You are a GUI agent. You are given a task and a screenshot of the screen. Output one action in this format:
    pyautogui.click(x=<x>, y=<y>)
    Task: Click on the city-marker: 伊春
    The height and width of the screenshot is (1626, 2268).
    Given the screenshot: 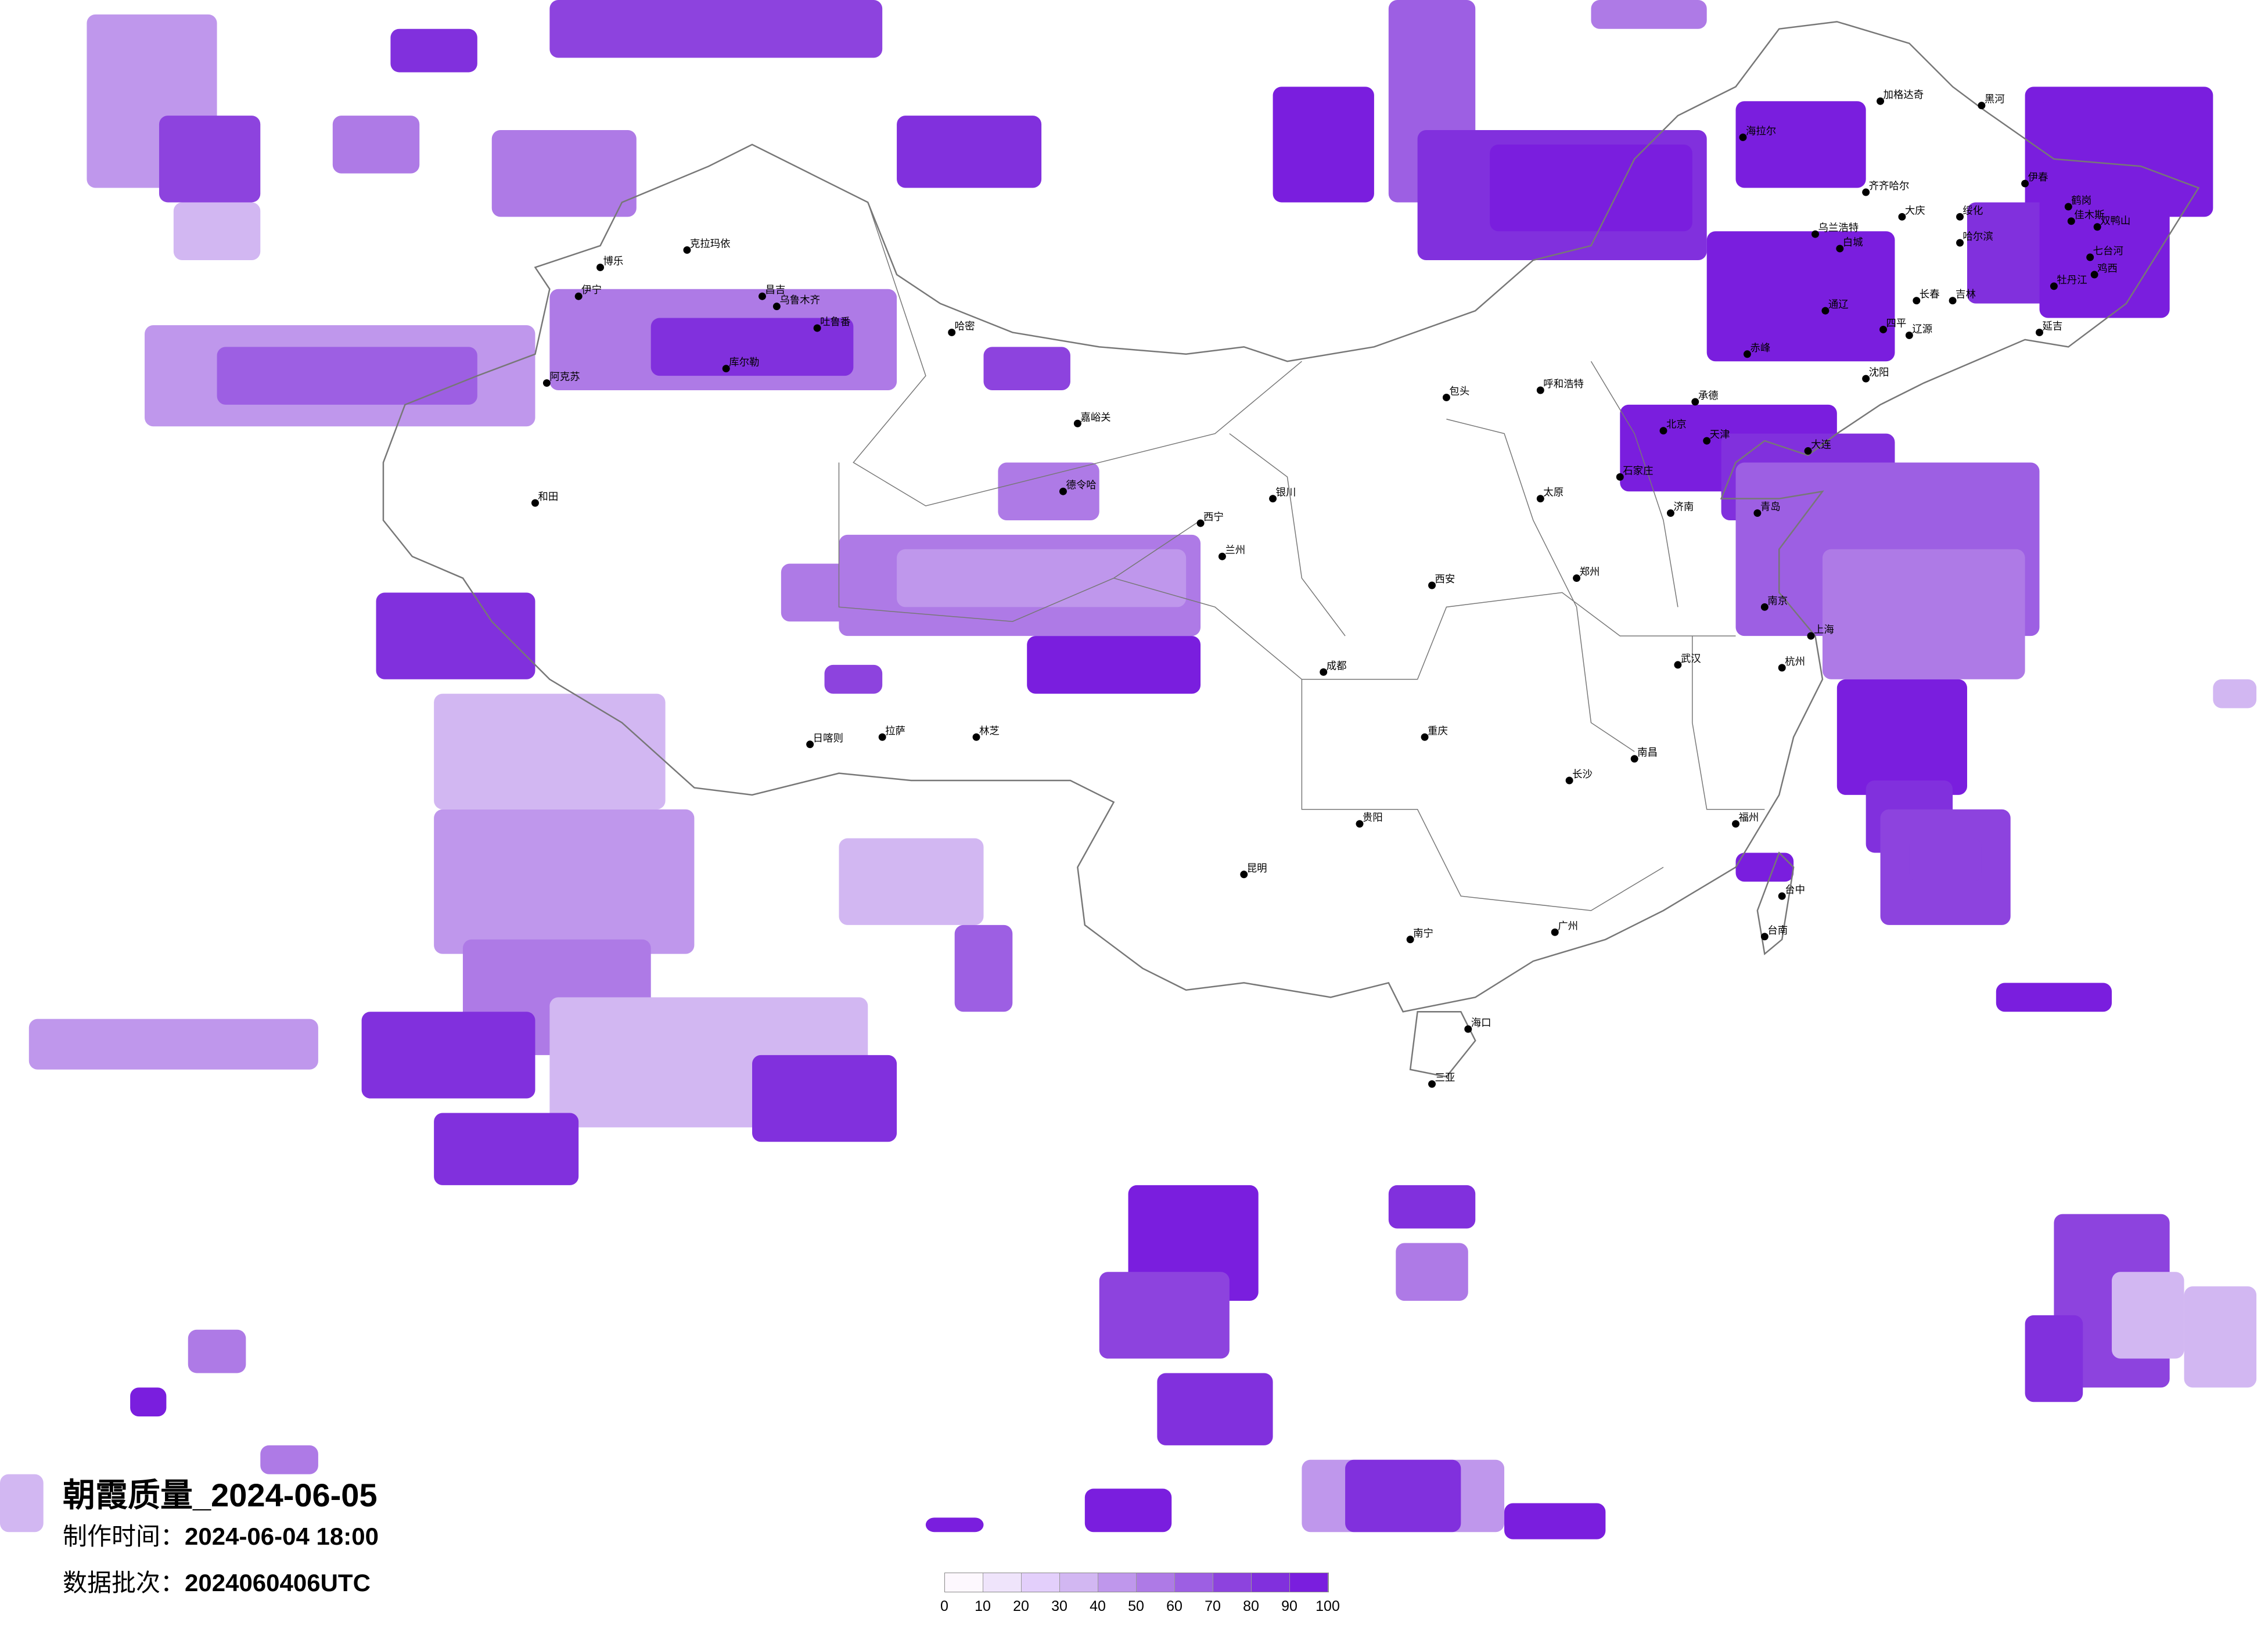 What is the action you would take?
    pyautogui.click(x=2034, y=180)
    